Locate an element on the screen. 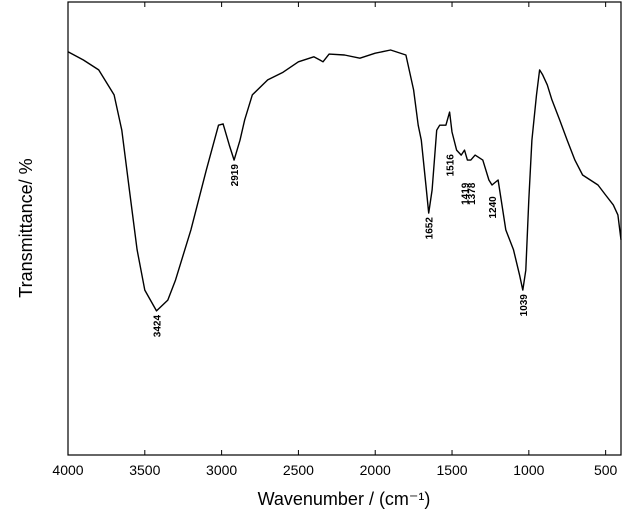 The height and width of the screenshot is (523, 623). peak-label: 1419 is located at coordinates (465, 193).